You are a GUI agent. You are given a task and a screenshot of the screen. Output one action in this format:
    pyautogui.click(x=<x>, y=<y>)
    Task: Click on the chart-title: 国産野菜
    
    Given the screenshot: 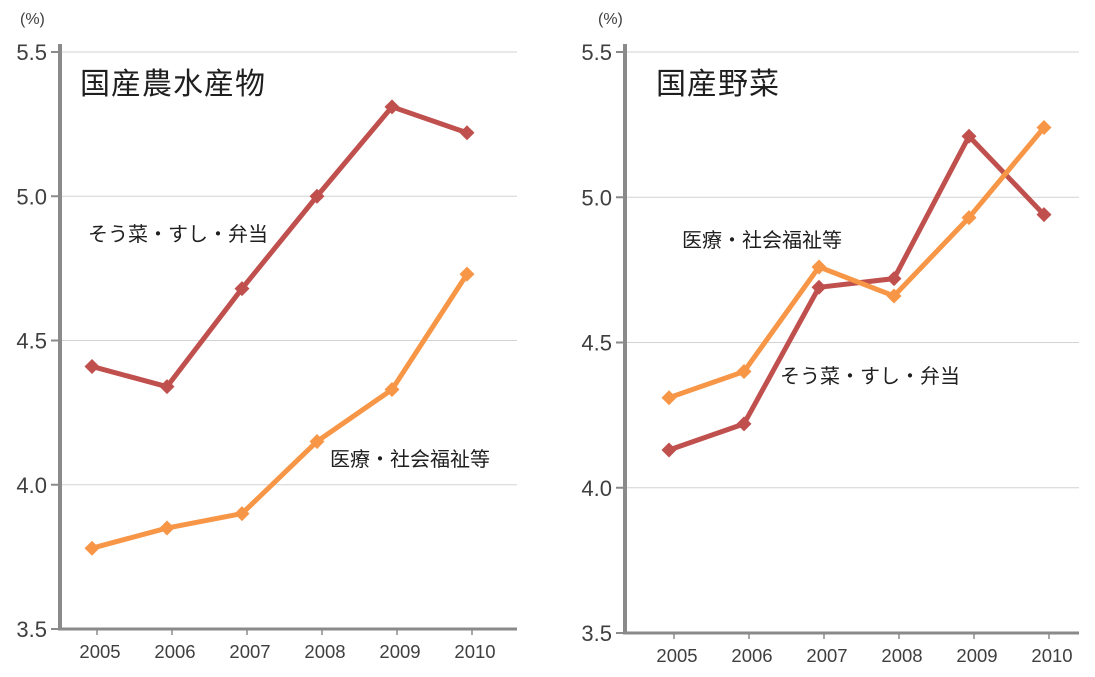 What is the action you would take?
    pyautogui.click(x=718, y=84)
    